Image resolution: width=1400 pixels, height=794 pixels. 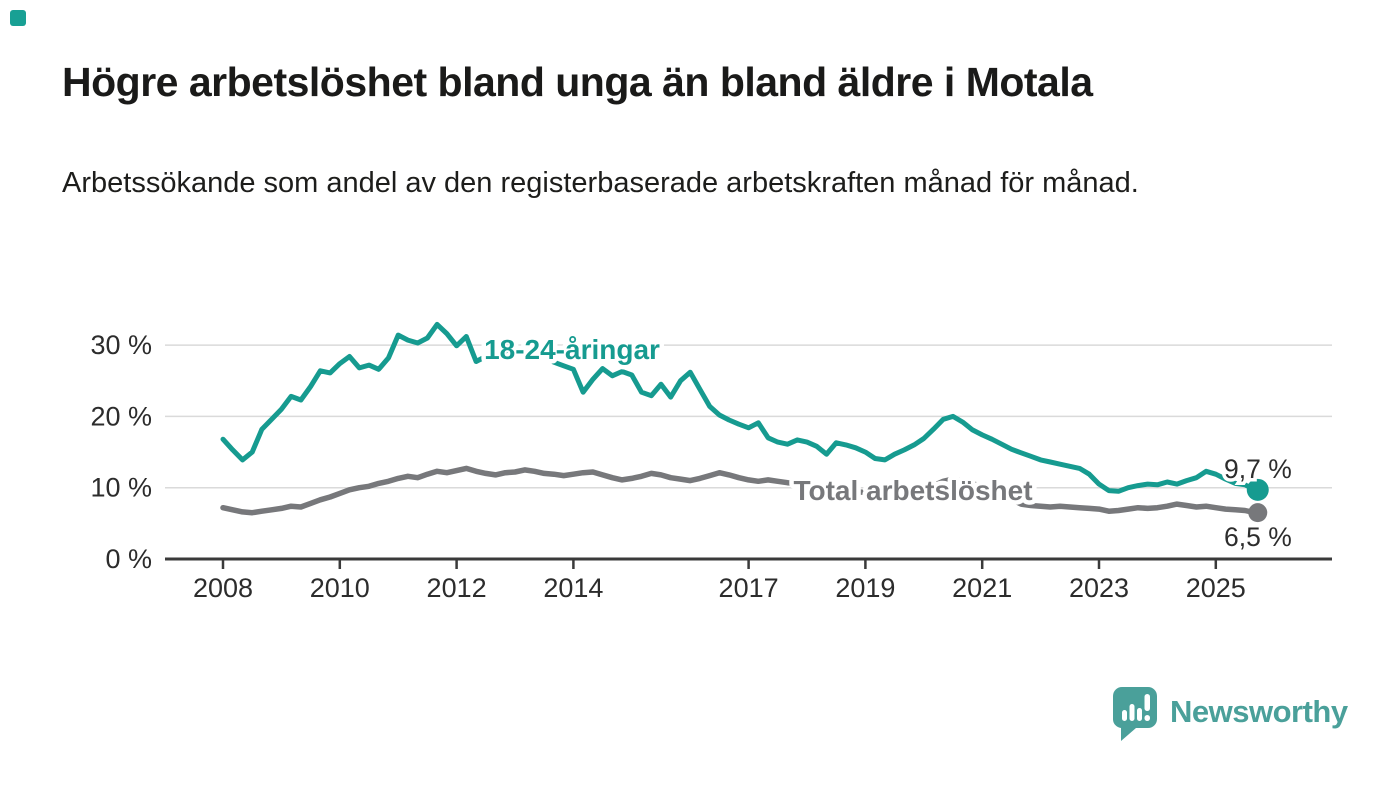 What do you see at coordinates (340, 588) in the screenshot?
I see `x-tick-label-2010: 2010` at bounding box center [340, 588].